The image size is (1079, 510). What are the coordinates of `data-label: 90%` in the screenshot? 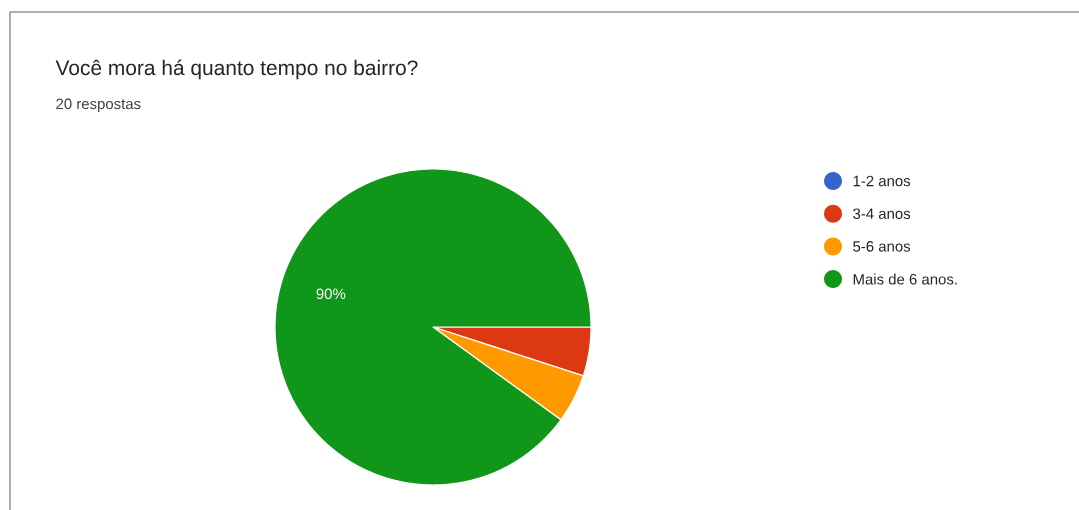 It's located at (331, 294).